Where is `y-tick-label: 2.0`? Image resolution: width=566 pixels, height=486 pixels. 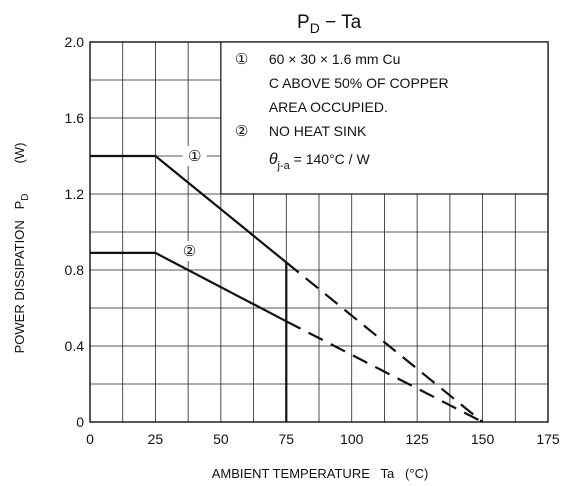 y-tick-label: 2.0 is located at coordinates (75, 42).